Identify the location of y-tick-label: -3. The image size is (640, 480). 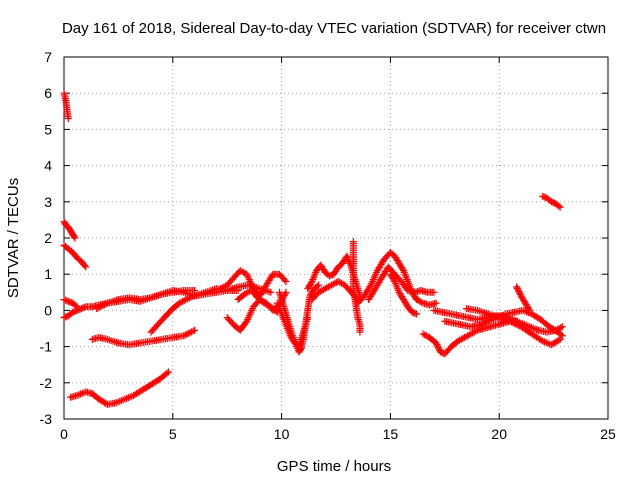
(46, 419).